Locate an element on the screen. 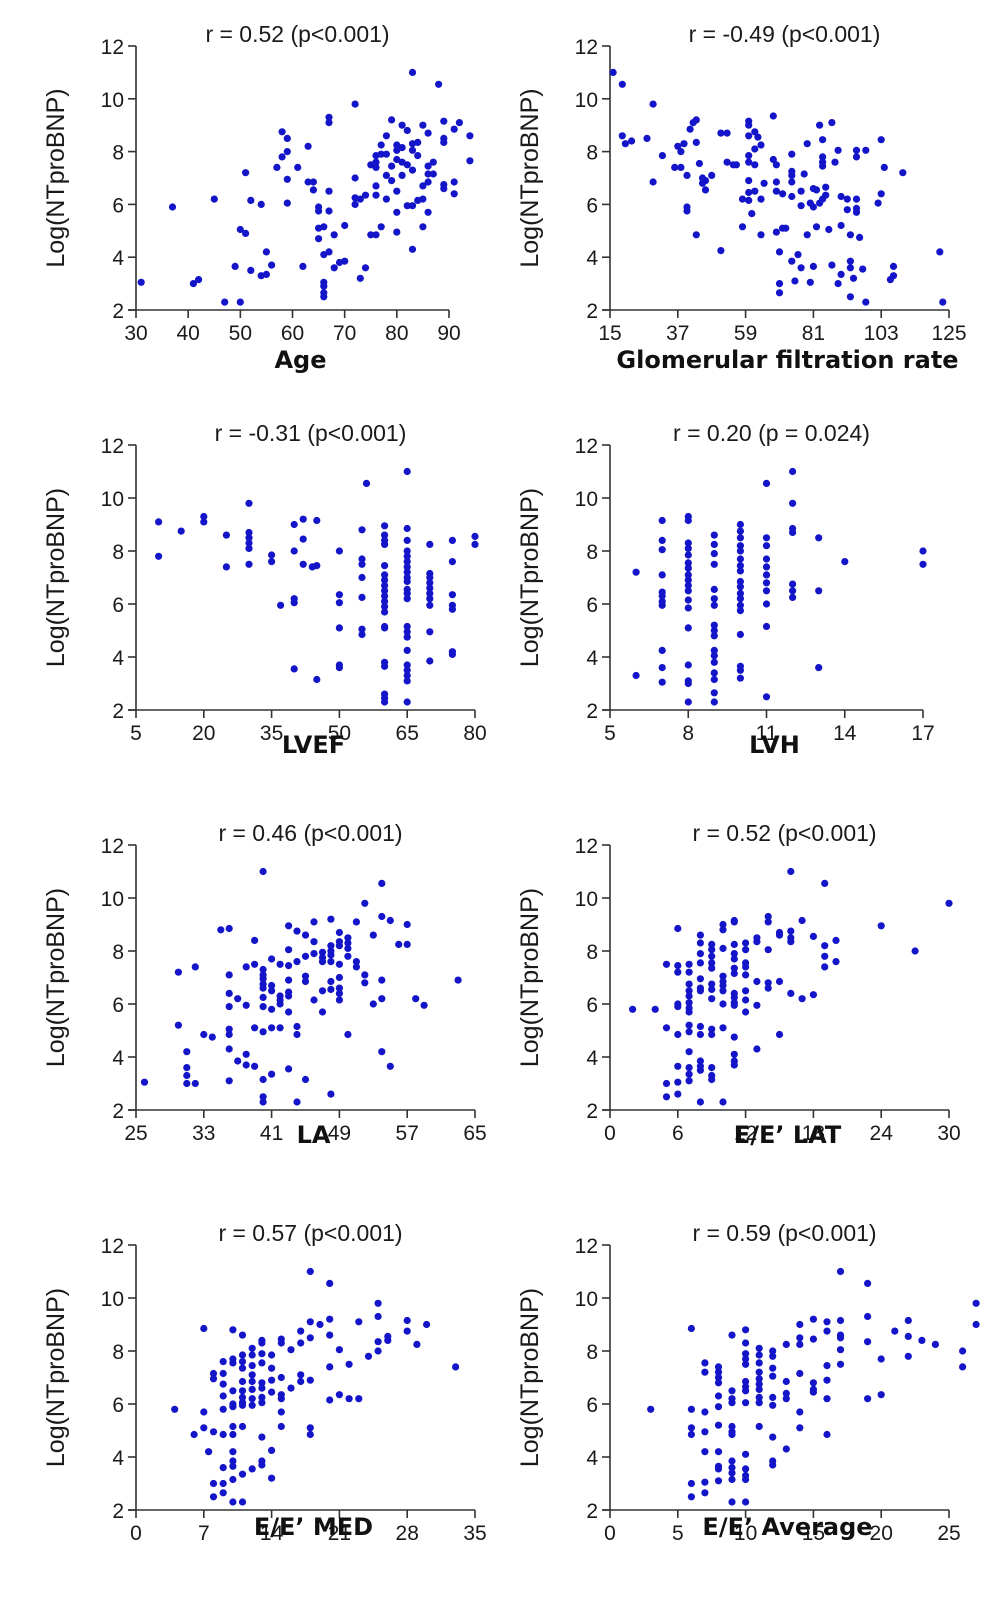 This screenshot has width=1000, height=1622. x-tick-label: 21 is located at coordinates (339, 1533).